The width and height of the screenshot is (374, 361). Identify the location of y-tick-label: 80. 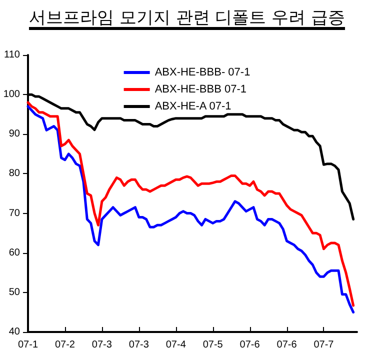
(14, 174).